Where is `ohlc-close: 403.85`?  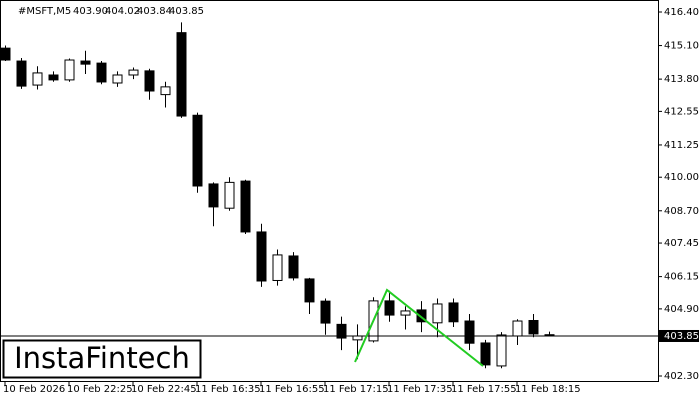
ohlc-close: 403.85 is located at coordinates (186, 11).